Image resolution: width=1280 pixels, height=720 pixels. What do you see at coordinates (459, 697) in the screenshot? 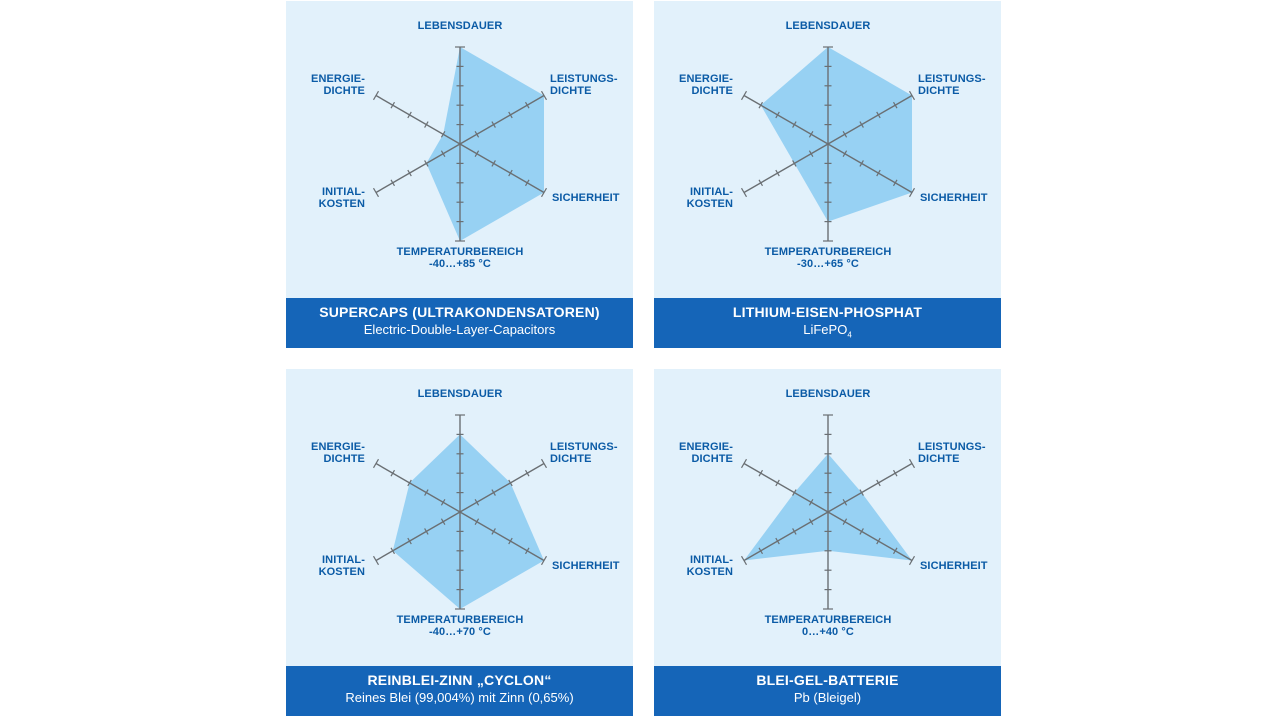
I see `chart-subtitle: Reines Blei (99,004%) mit Zinn (0,65%)` at bounding box center [459, 697].